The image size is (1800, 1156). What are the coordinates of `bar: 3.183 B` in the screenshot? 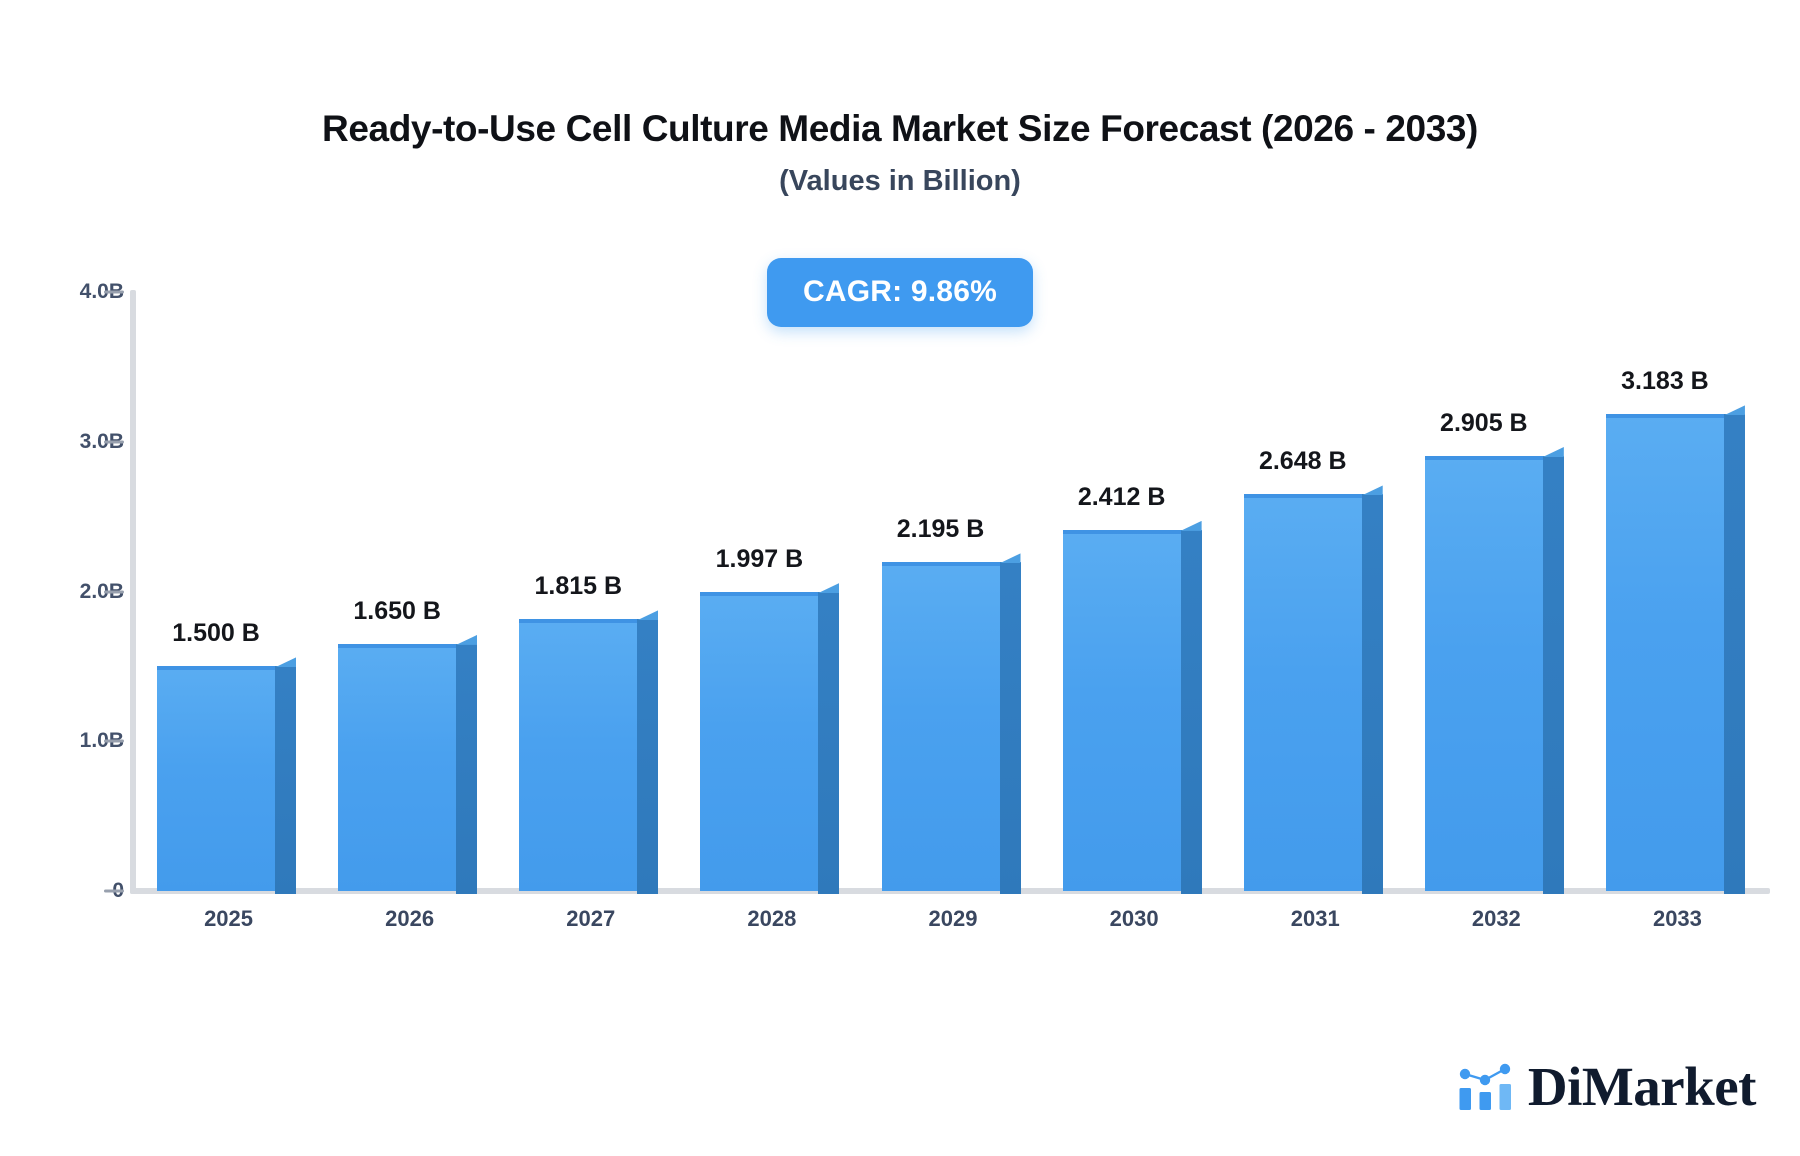 It's located at (1675, 630).